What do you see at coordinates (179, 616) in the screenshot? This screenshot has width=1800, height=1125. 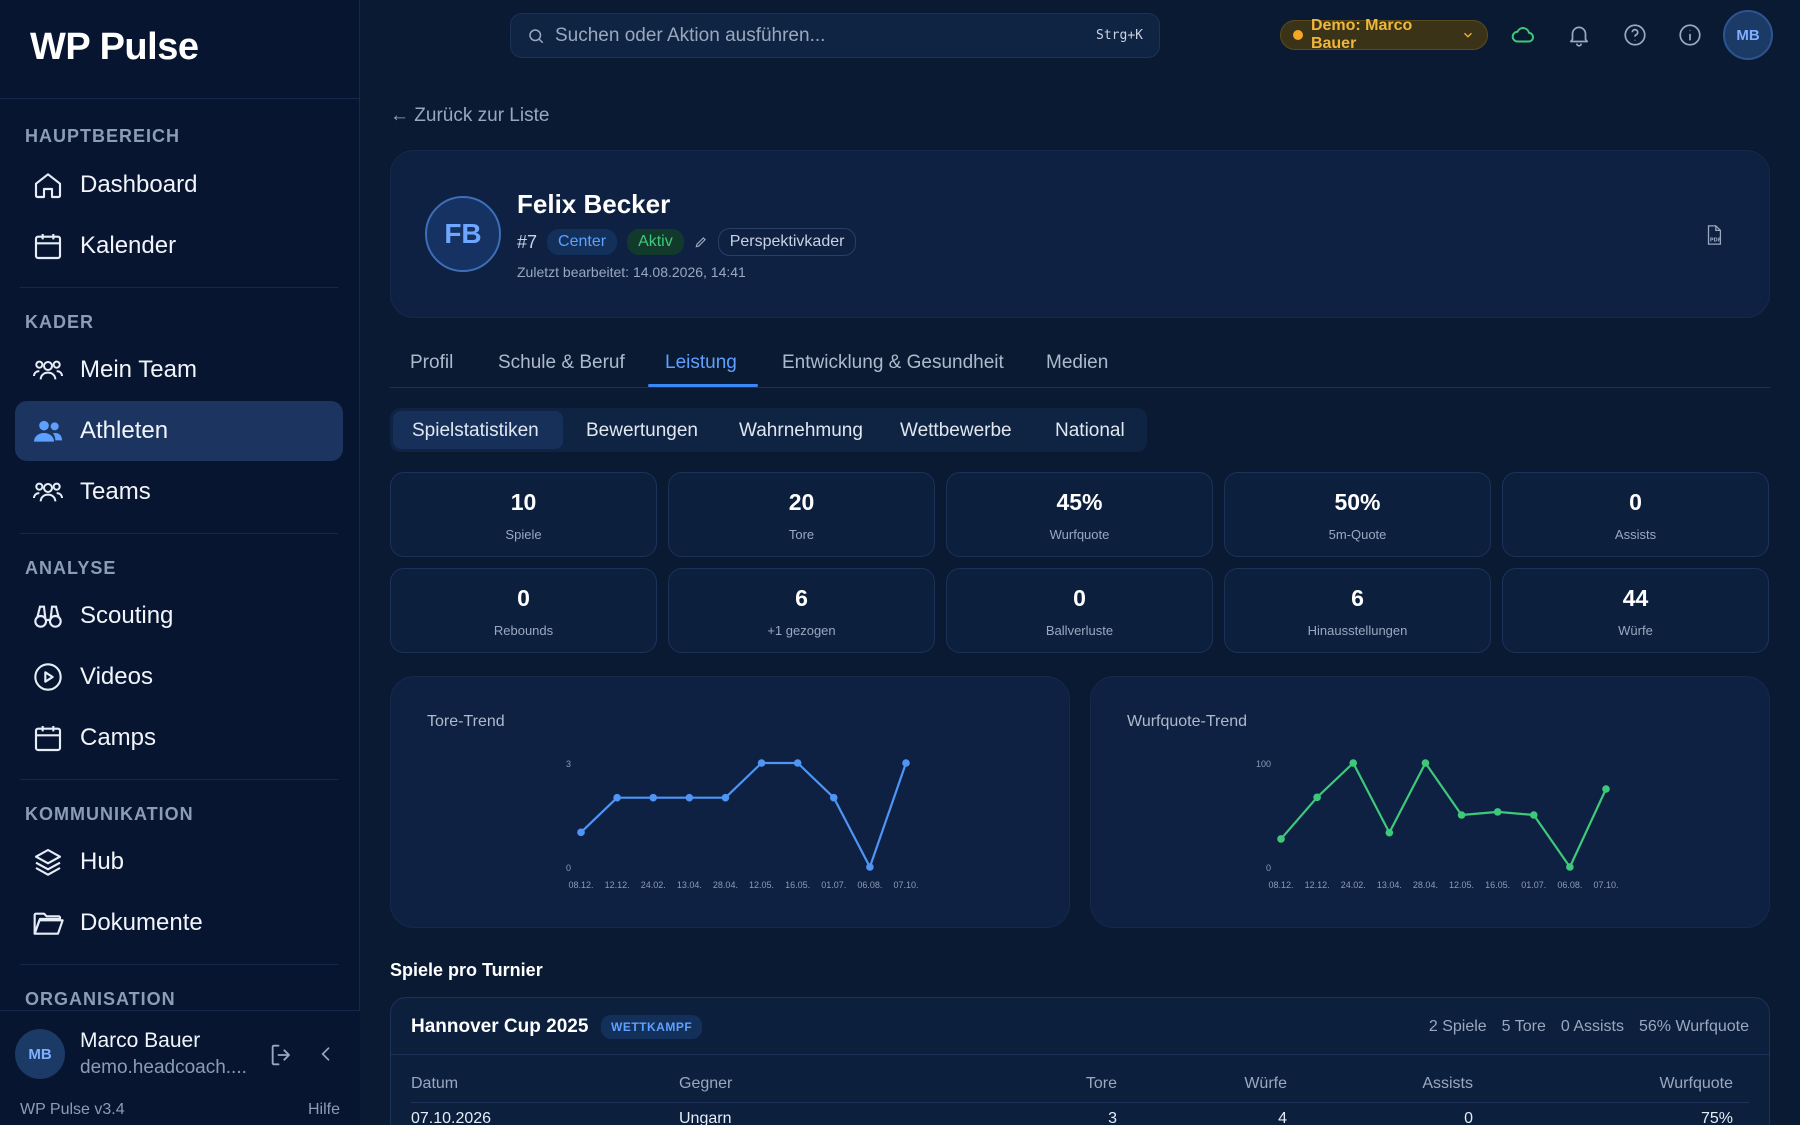 I see `sidebar-item-scouting: Scouting` at bounding box center [179, 616].